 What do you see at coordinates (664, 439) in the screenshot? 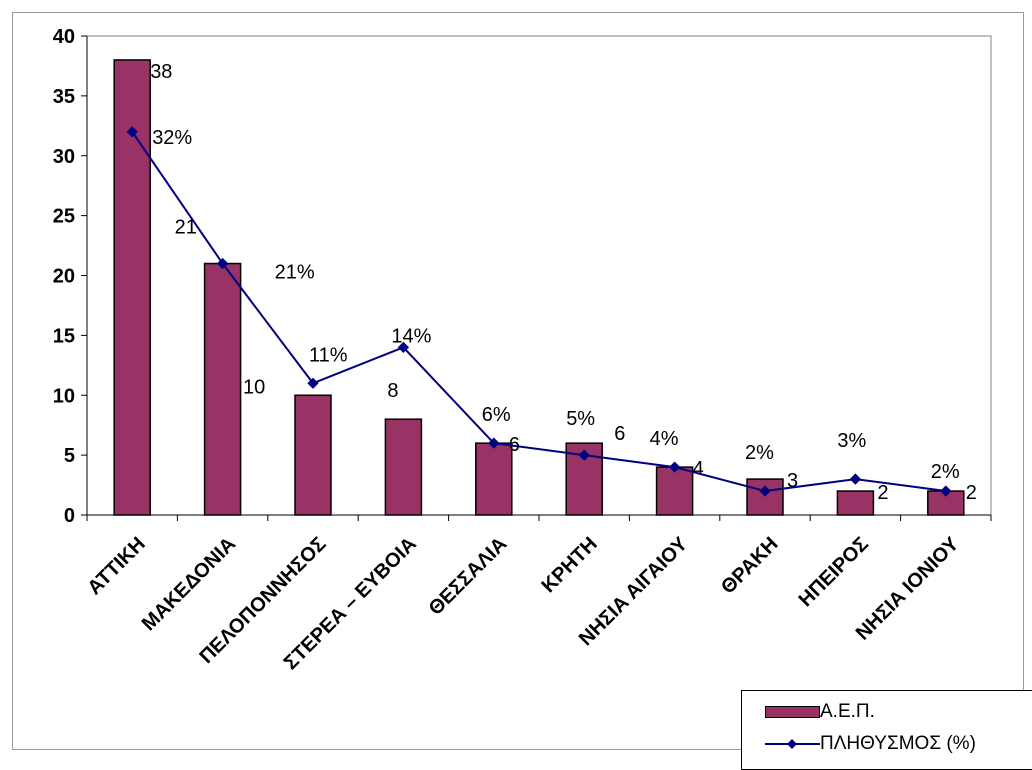
I see `population-data-label: 4%` at bounding box center [664, 439].